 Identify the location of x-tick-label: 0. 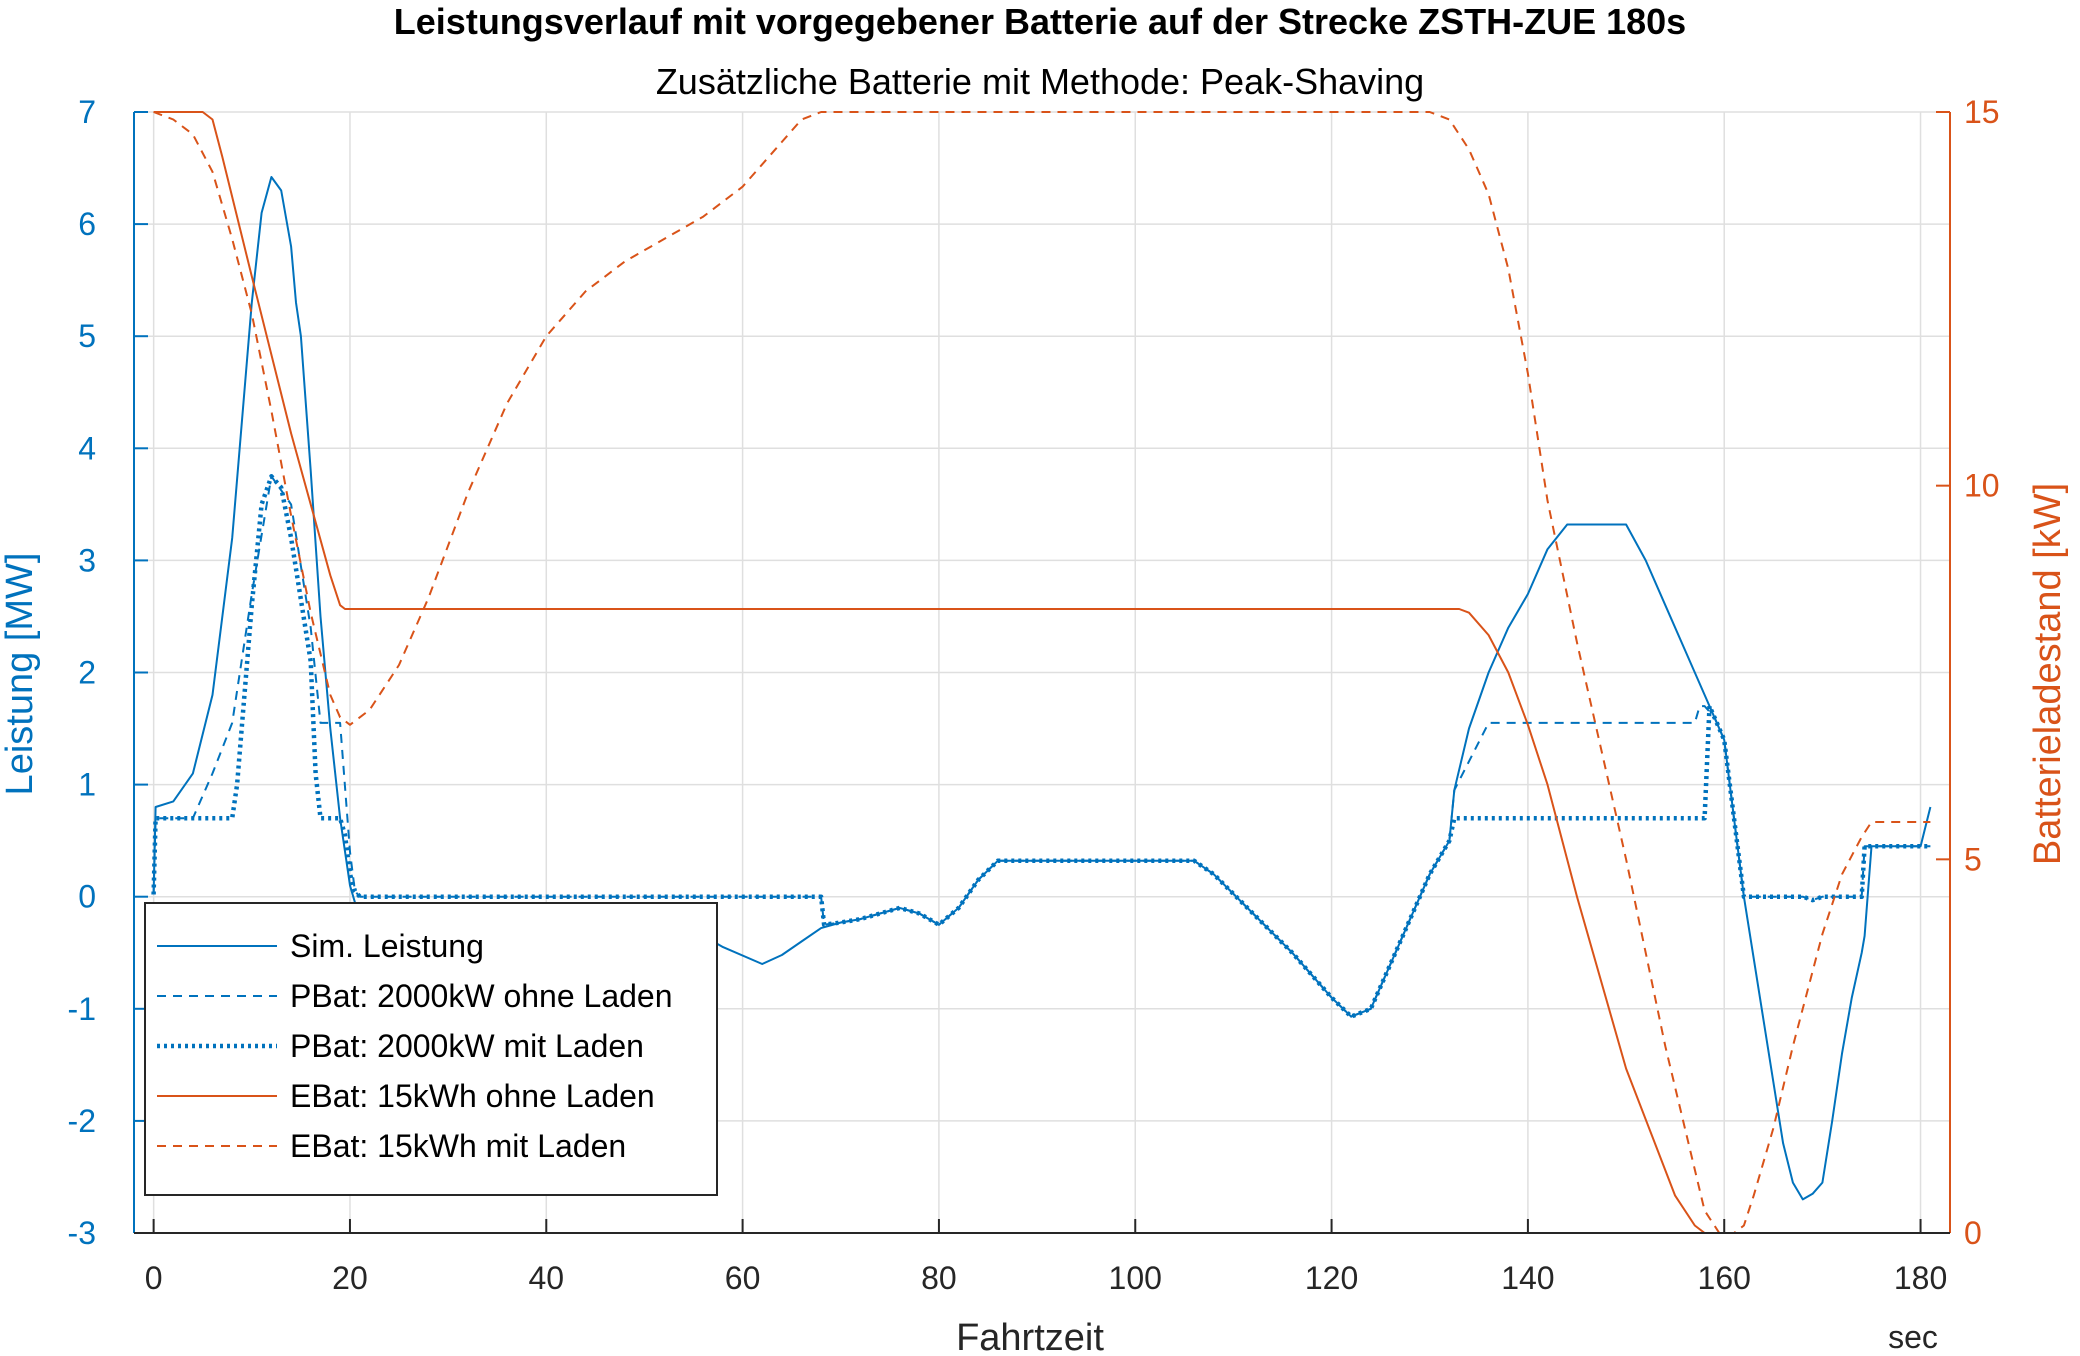
(154, 1278).